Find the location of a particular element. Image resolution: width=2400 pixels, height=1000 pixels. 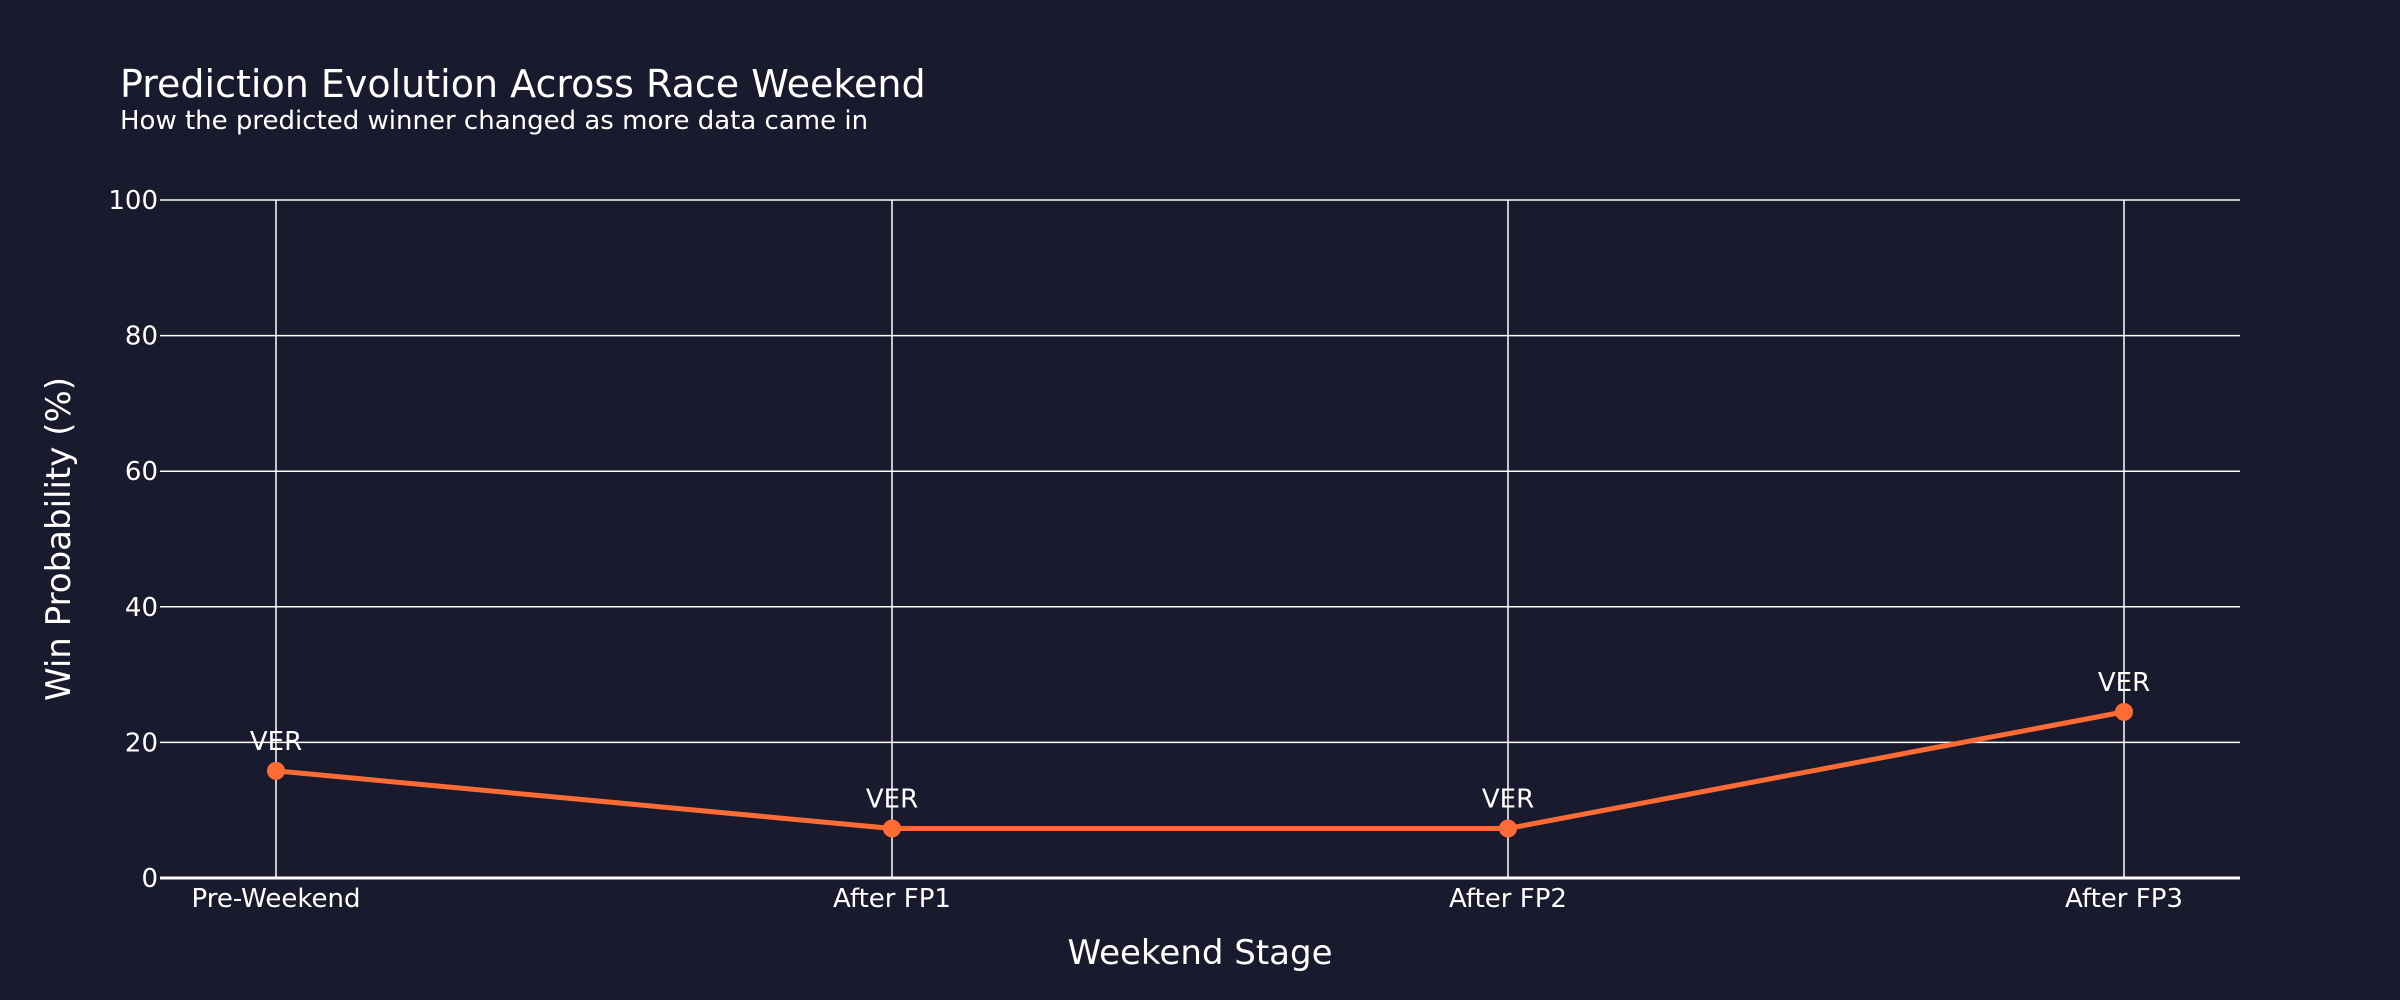

chart-title: Prediction Evolution Across Race Weekend is located at coordinates (523, 84).